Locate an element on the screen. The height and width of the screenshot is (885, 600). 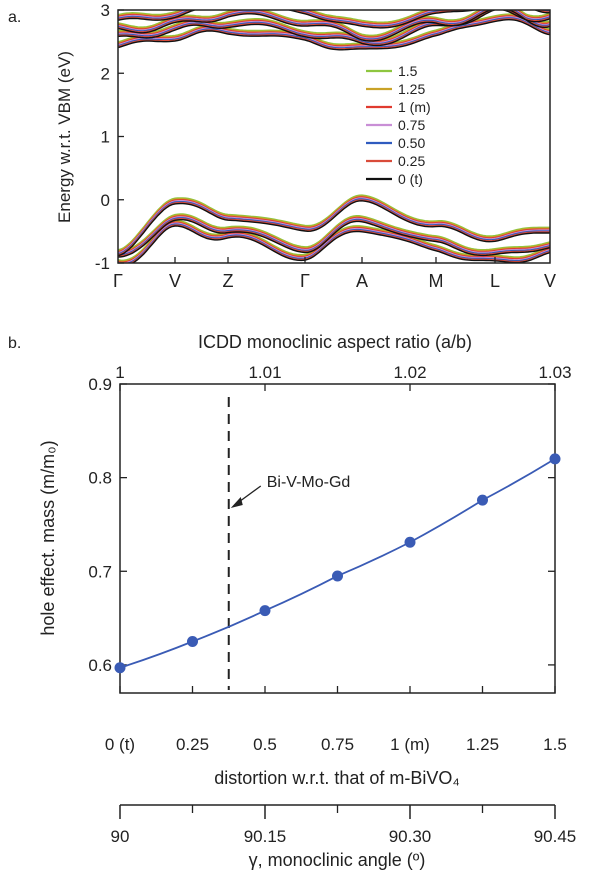
panel-b-top-axis-title: ICDD monoclinic aspect ratio (a/b) is located at coordinates (335, 342).